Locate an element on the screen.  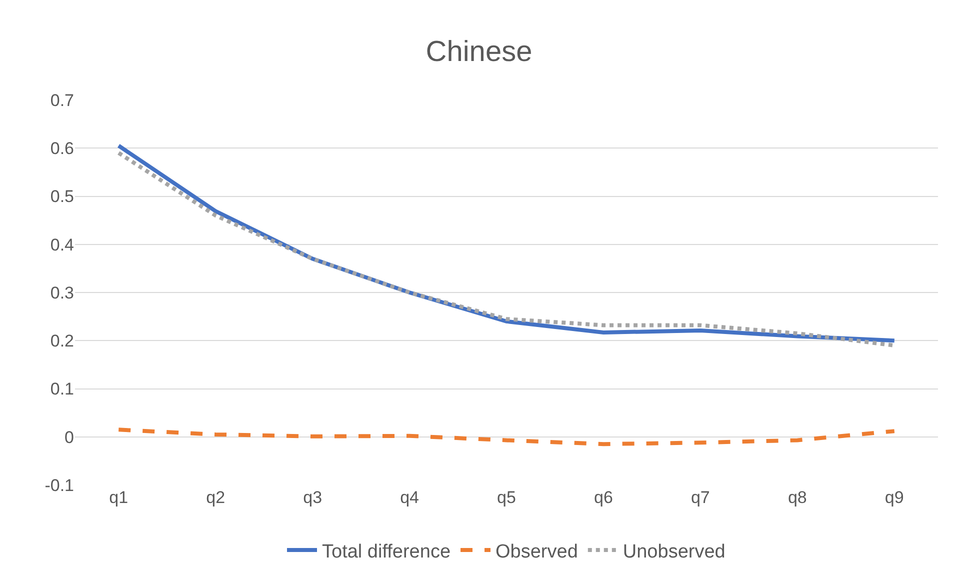
legend-label: Observed is located at coordinates (537, 551).